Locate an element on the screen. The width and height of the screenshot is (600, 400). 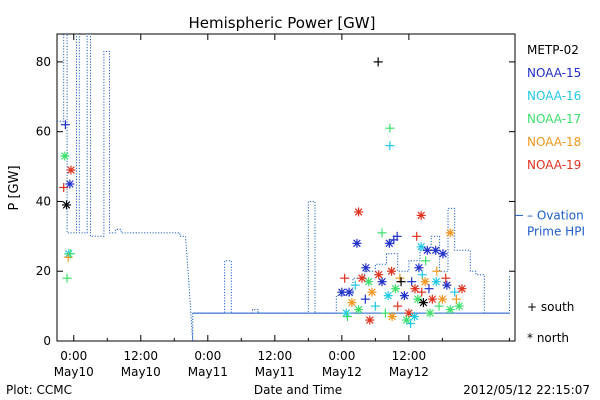
plot-source-label: Plot: CCMC is located at coordinates (39, 390).